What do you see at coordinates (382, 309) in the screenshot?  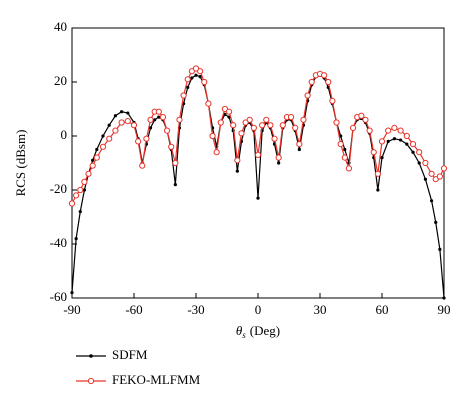 I see `x-tick-label: 60` at bounding box center [382, 309].